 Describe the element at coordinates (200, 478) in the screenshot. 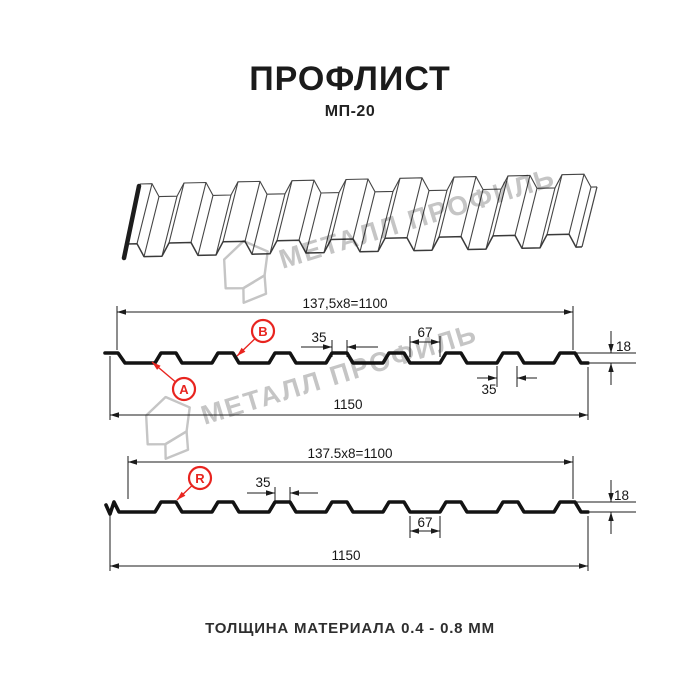

I see `marker-r-label: R` at that location.